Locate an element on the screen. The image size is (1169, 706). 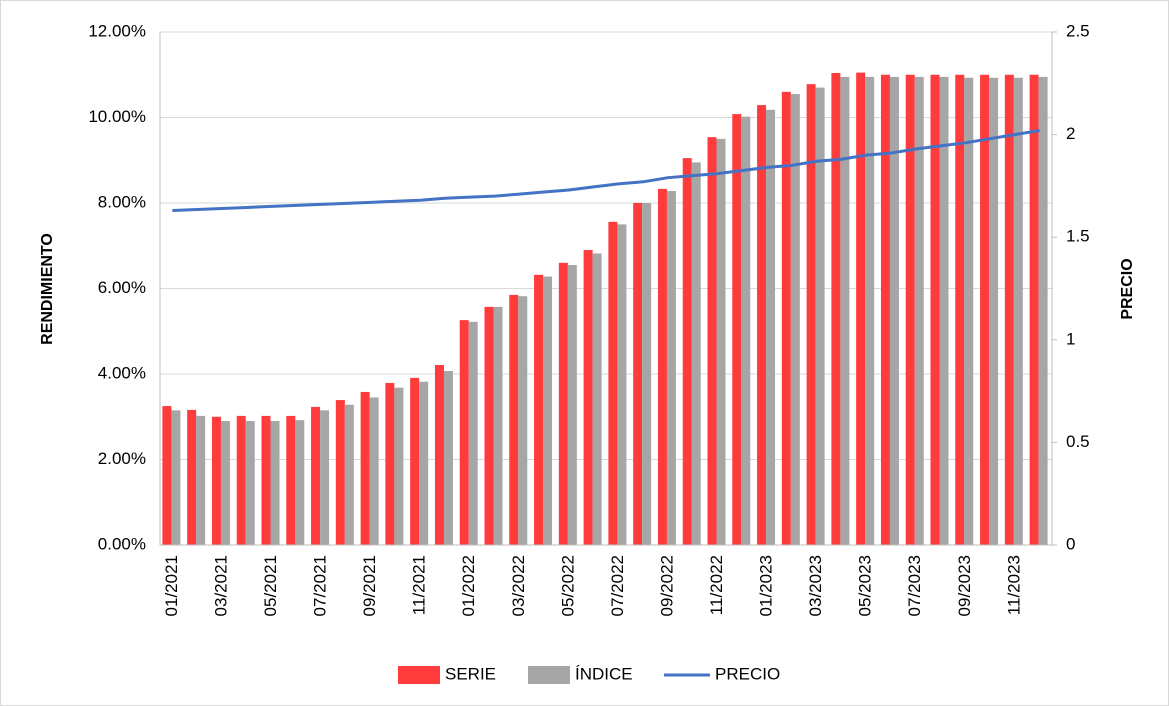
x-tick-label: 09/2022 is located at coordinates (666, 585).